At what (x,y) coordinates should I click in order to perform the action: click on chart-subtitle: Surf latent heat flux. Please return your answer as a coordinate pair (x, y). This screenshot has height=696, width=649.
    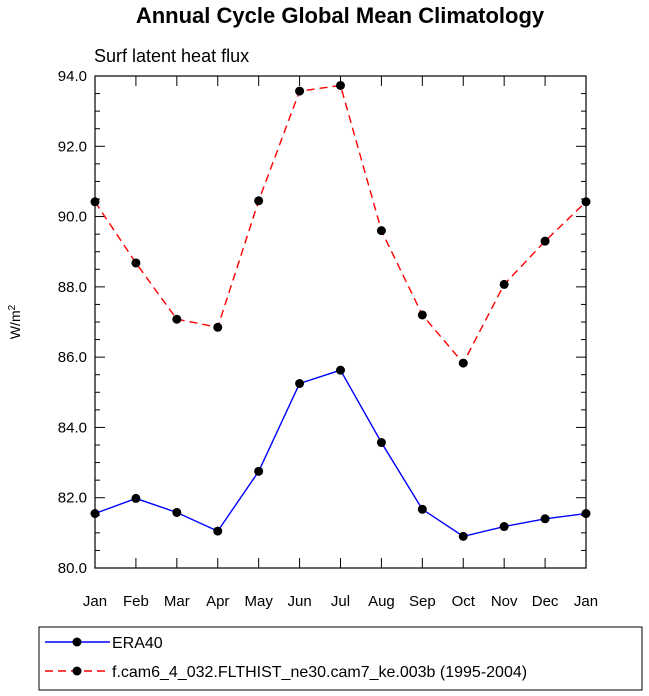
    Looking at the image, I should click on (171, 56).